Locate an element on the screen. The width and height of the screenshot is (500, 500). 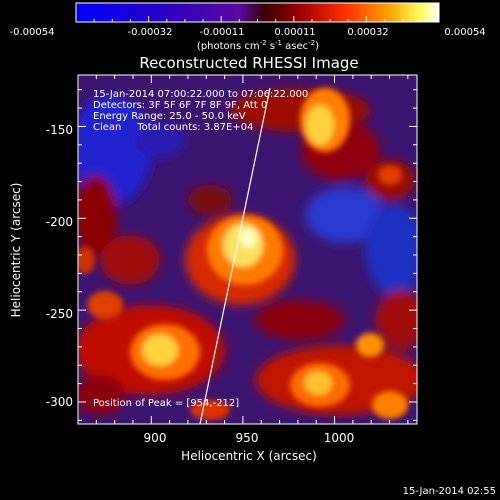
colorbar-tick-label: 0.00054 is located at coordinates (464, 32).